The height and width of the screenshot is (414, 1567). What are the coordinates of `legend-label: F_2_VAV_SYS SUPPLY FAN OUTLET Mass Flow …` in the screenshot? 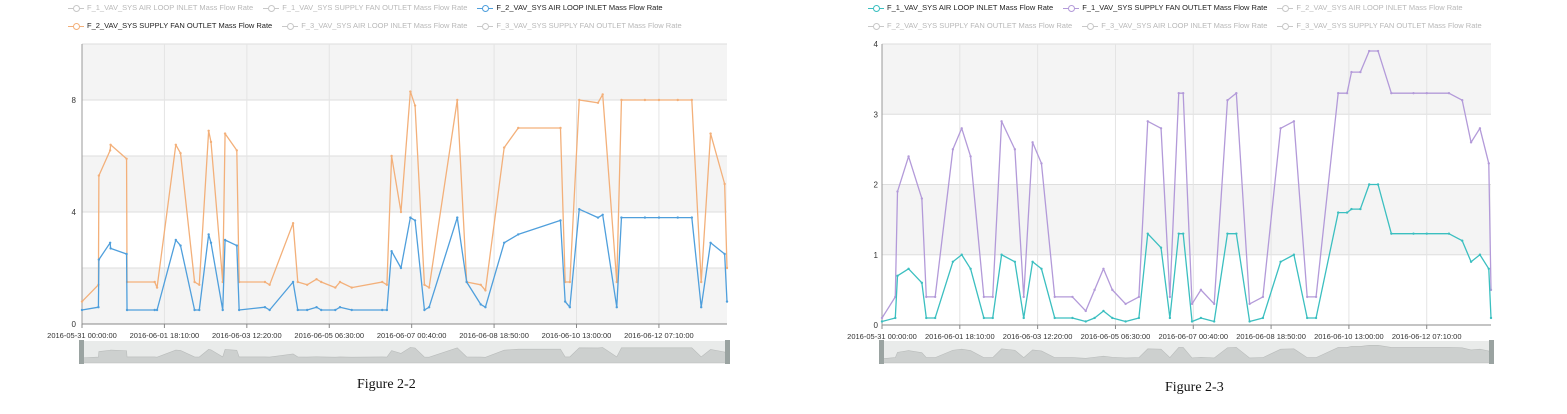 It's located at (180, 25).